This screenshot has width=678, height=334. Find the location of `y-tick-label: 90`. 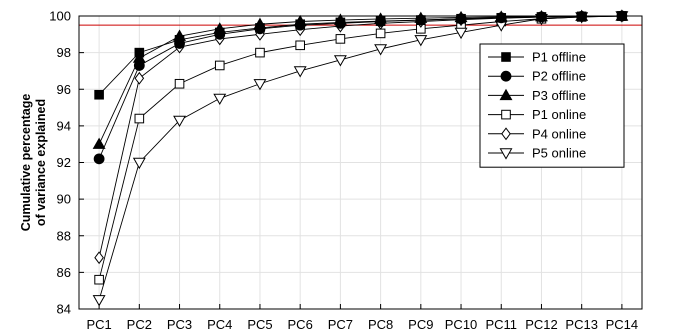

y-tick-label: 90 is located at coordinates (64, 199).